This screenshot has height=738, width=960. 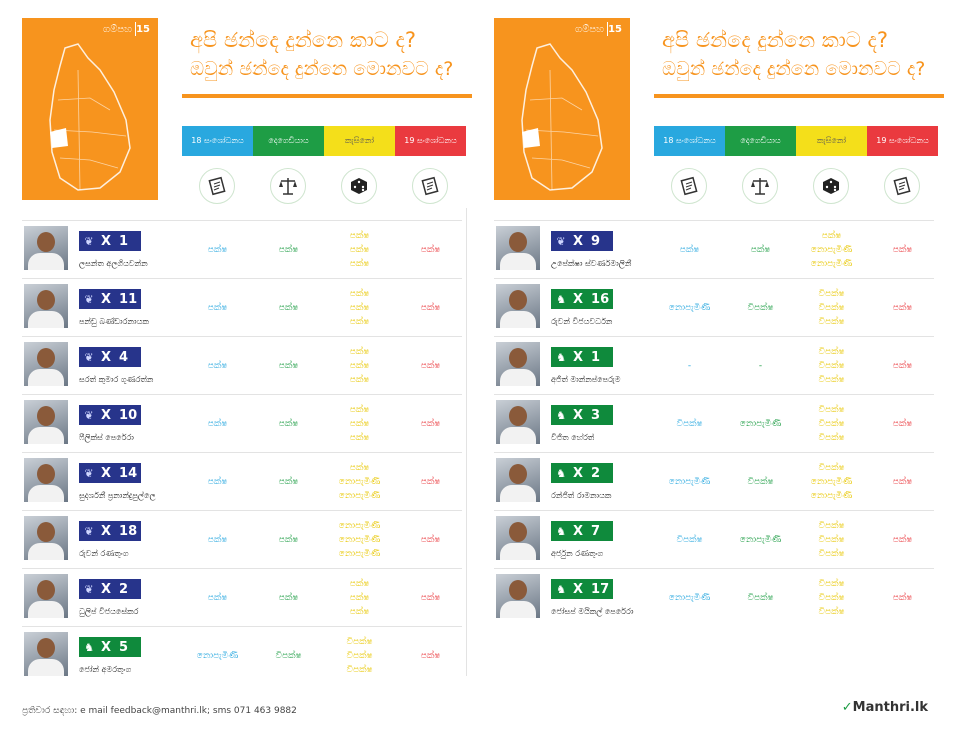 What do you see at coordinates (573, 437) in the screenshot?
I see `mp-name: විජිත හේරත්` at bounding box center [573, 437].